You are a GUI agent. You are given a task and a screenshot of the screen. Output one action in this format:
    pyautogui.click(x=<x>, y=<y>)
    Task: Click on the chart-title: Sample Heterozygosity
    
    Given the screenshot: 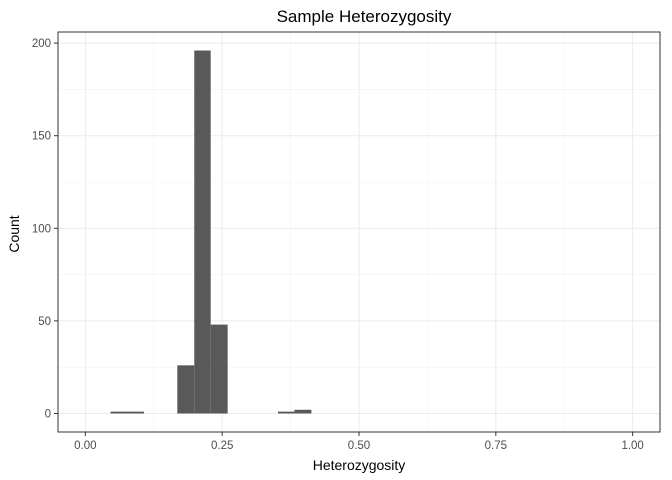 What is the action you would take?
    pyautogui.click(x=364, y=16)
    